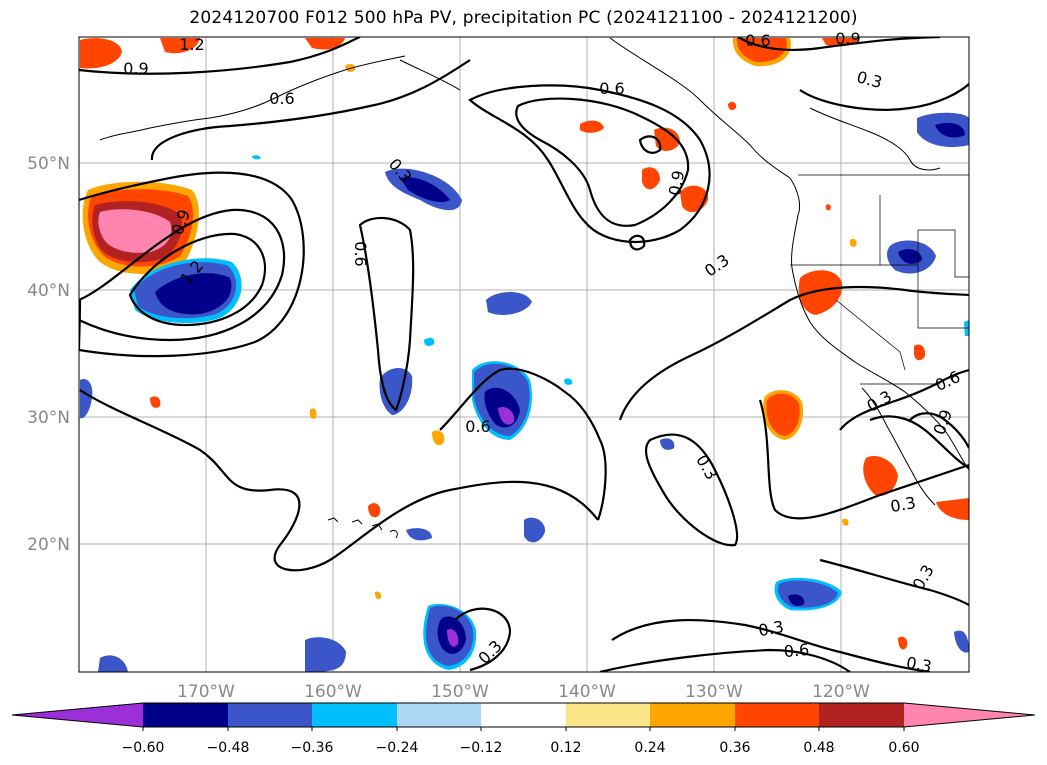 The height and width of the screenshot is (765, 1047). Describe the element at coordinates (191, 44) in the screenshot. I see `contour-label: 1.2` at that location.